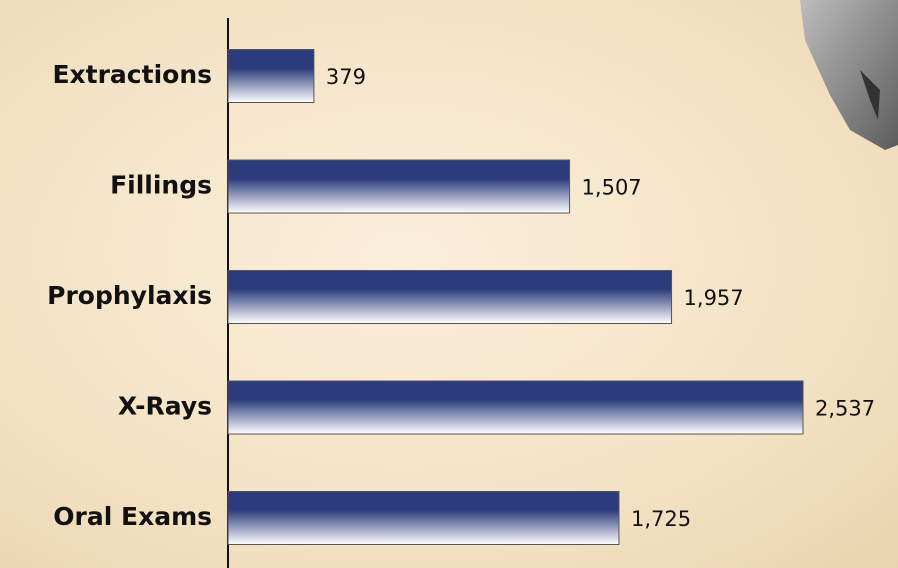 This screenshot has height=568, width=898. Describe the element at coordinates (661, 519) in the screenshot. I see `value-label: 1,725` at that location.